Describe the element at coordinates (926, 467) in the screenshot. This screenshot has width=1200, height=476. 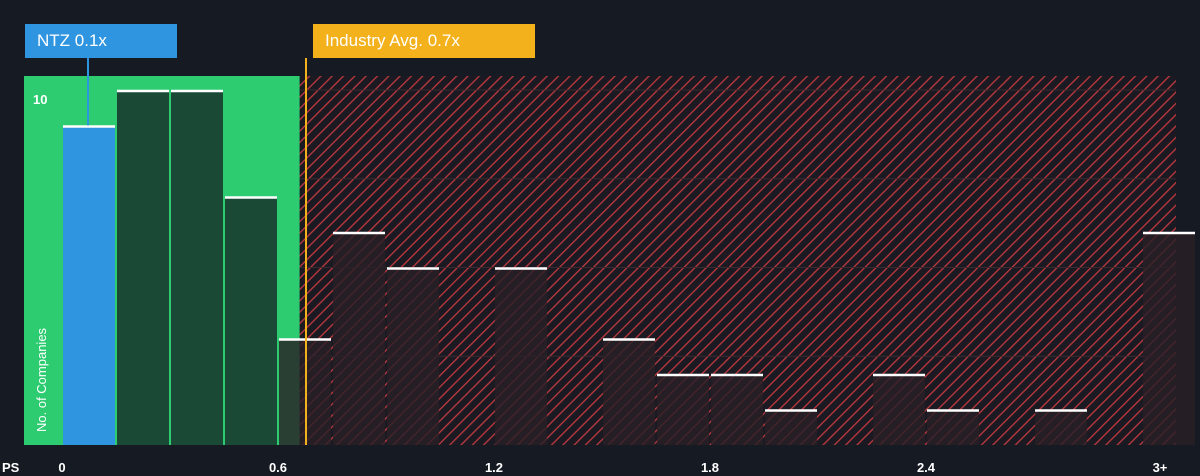
I see `x-tick-label: 2.4` at that location.